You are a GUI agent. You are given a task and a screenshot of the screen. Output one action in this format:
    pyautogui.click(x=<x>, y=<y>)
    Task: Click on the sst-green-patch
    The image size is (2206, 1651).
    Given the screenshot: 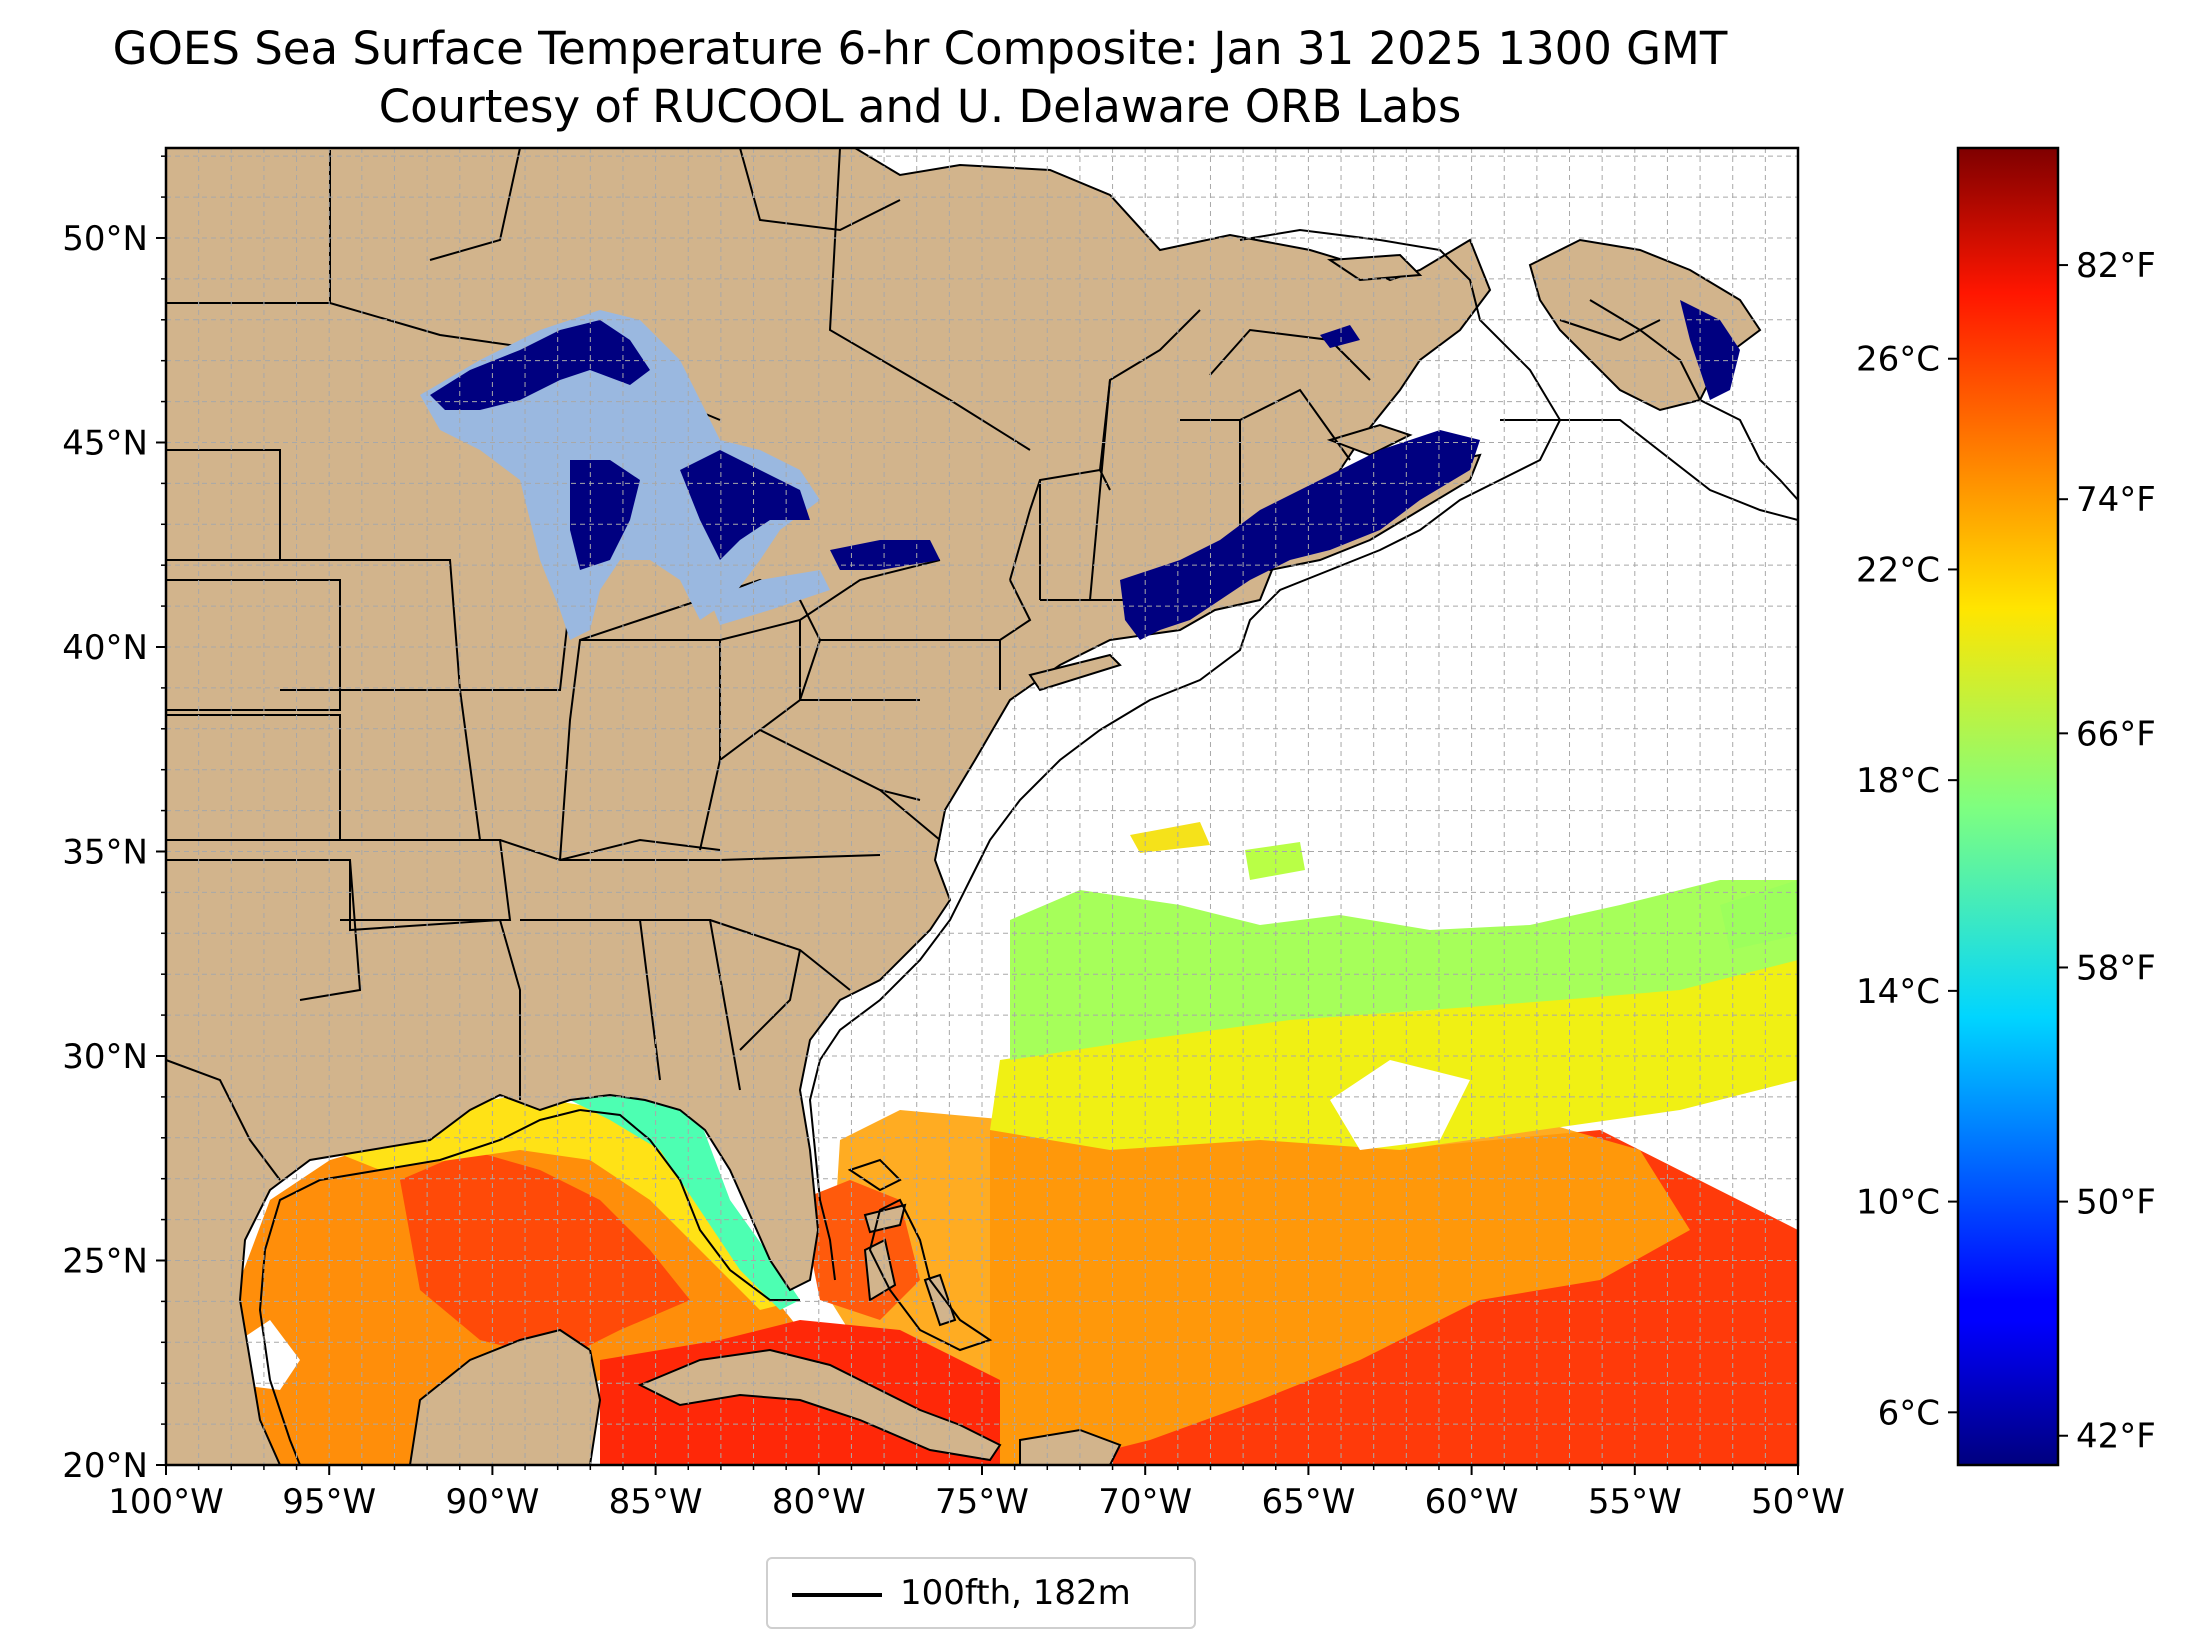 What is the action you would take?
    pyautogui.click(x=1759, y=915)
    